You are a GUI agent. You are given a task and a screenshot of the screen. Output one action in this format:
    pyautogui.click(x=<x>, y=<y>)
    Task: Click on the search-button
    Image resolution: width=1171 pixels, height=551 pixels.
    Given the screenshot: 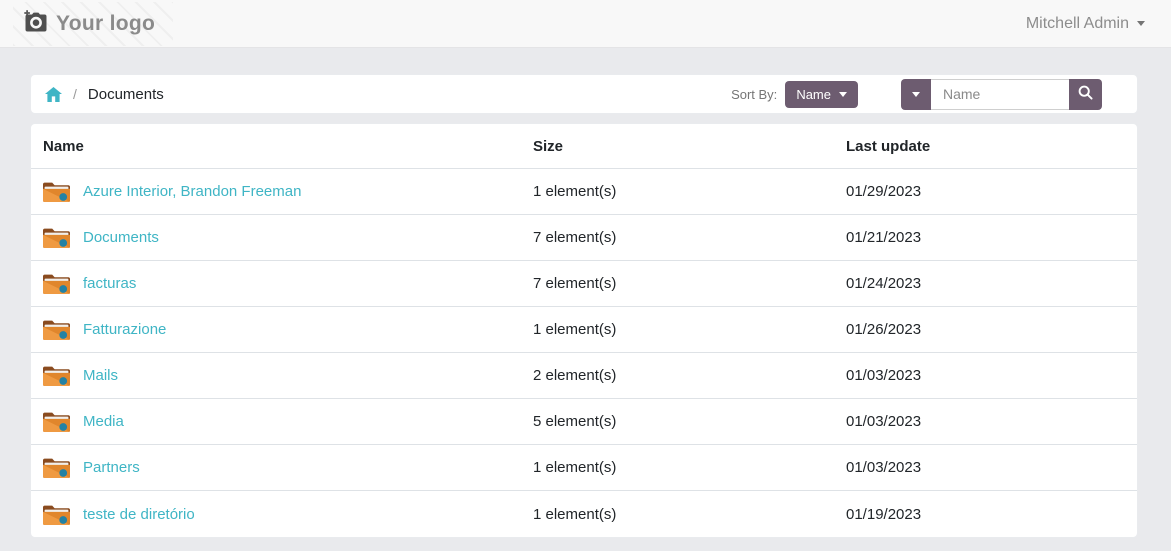 What is the action you would take?
    pyautogui.click(x=1085, y=94)
    